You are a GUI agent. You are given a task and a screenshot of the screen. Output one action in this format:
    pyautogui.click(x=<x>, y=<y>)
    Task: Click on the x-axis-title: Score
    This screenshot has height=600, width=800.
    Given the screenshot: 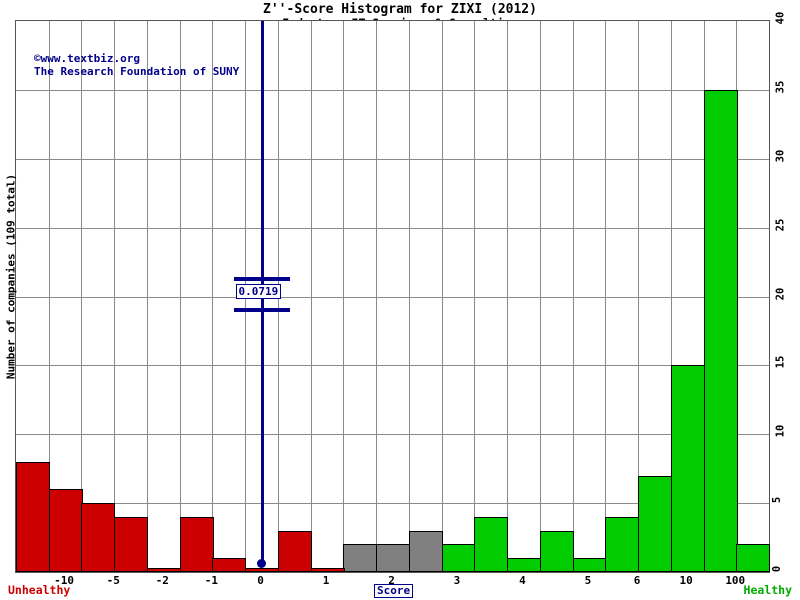 What is the action you would take?
    pyautogui.click(x=394, y=591)
    